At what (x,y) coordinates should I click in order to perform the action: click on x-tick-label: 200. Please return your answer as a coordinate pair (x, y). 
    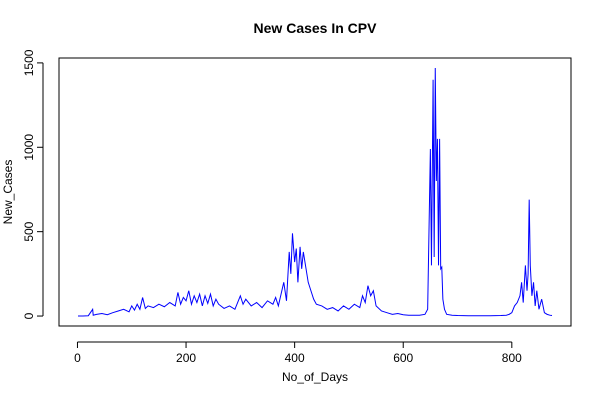
    Looking at the image, I should click on (186, 358).